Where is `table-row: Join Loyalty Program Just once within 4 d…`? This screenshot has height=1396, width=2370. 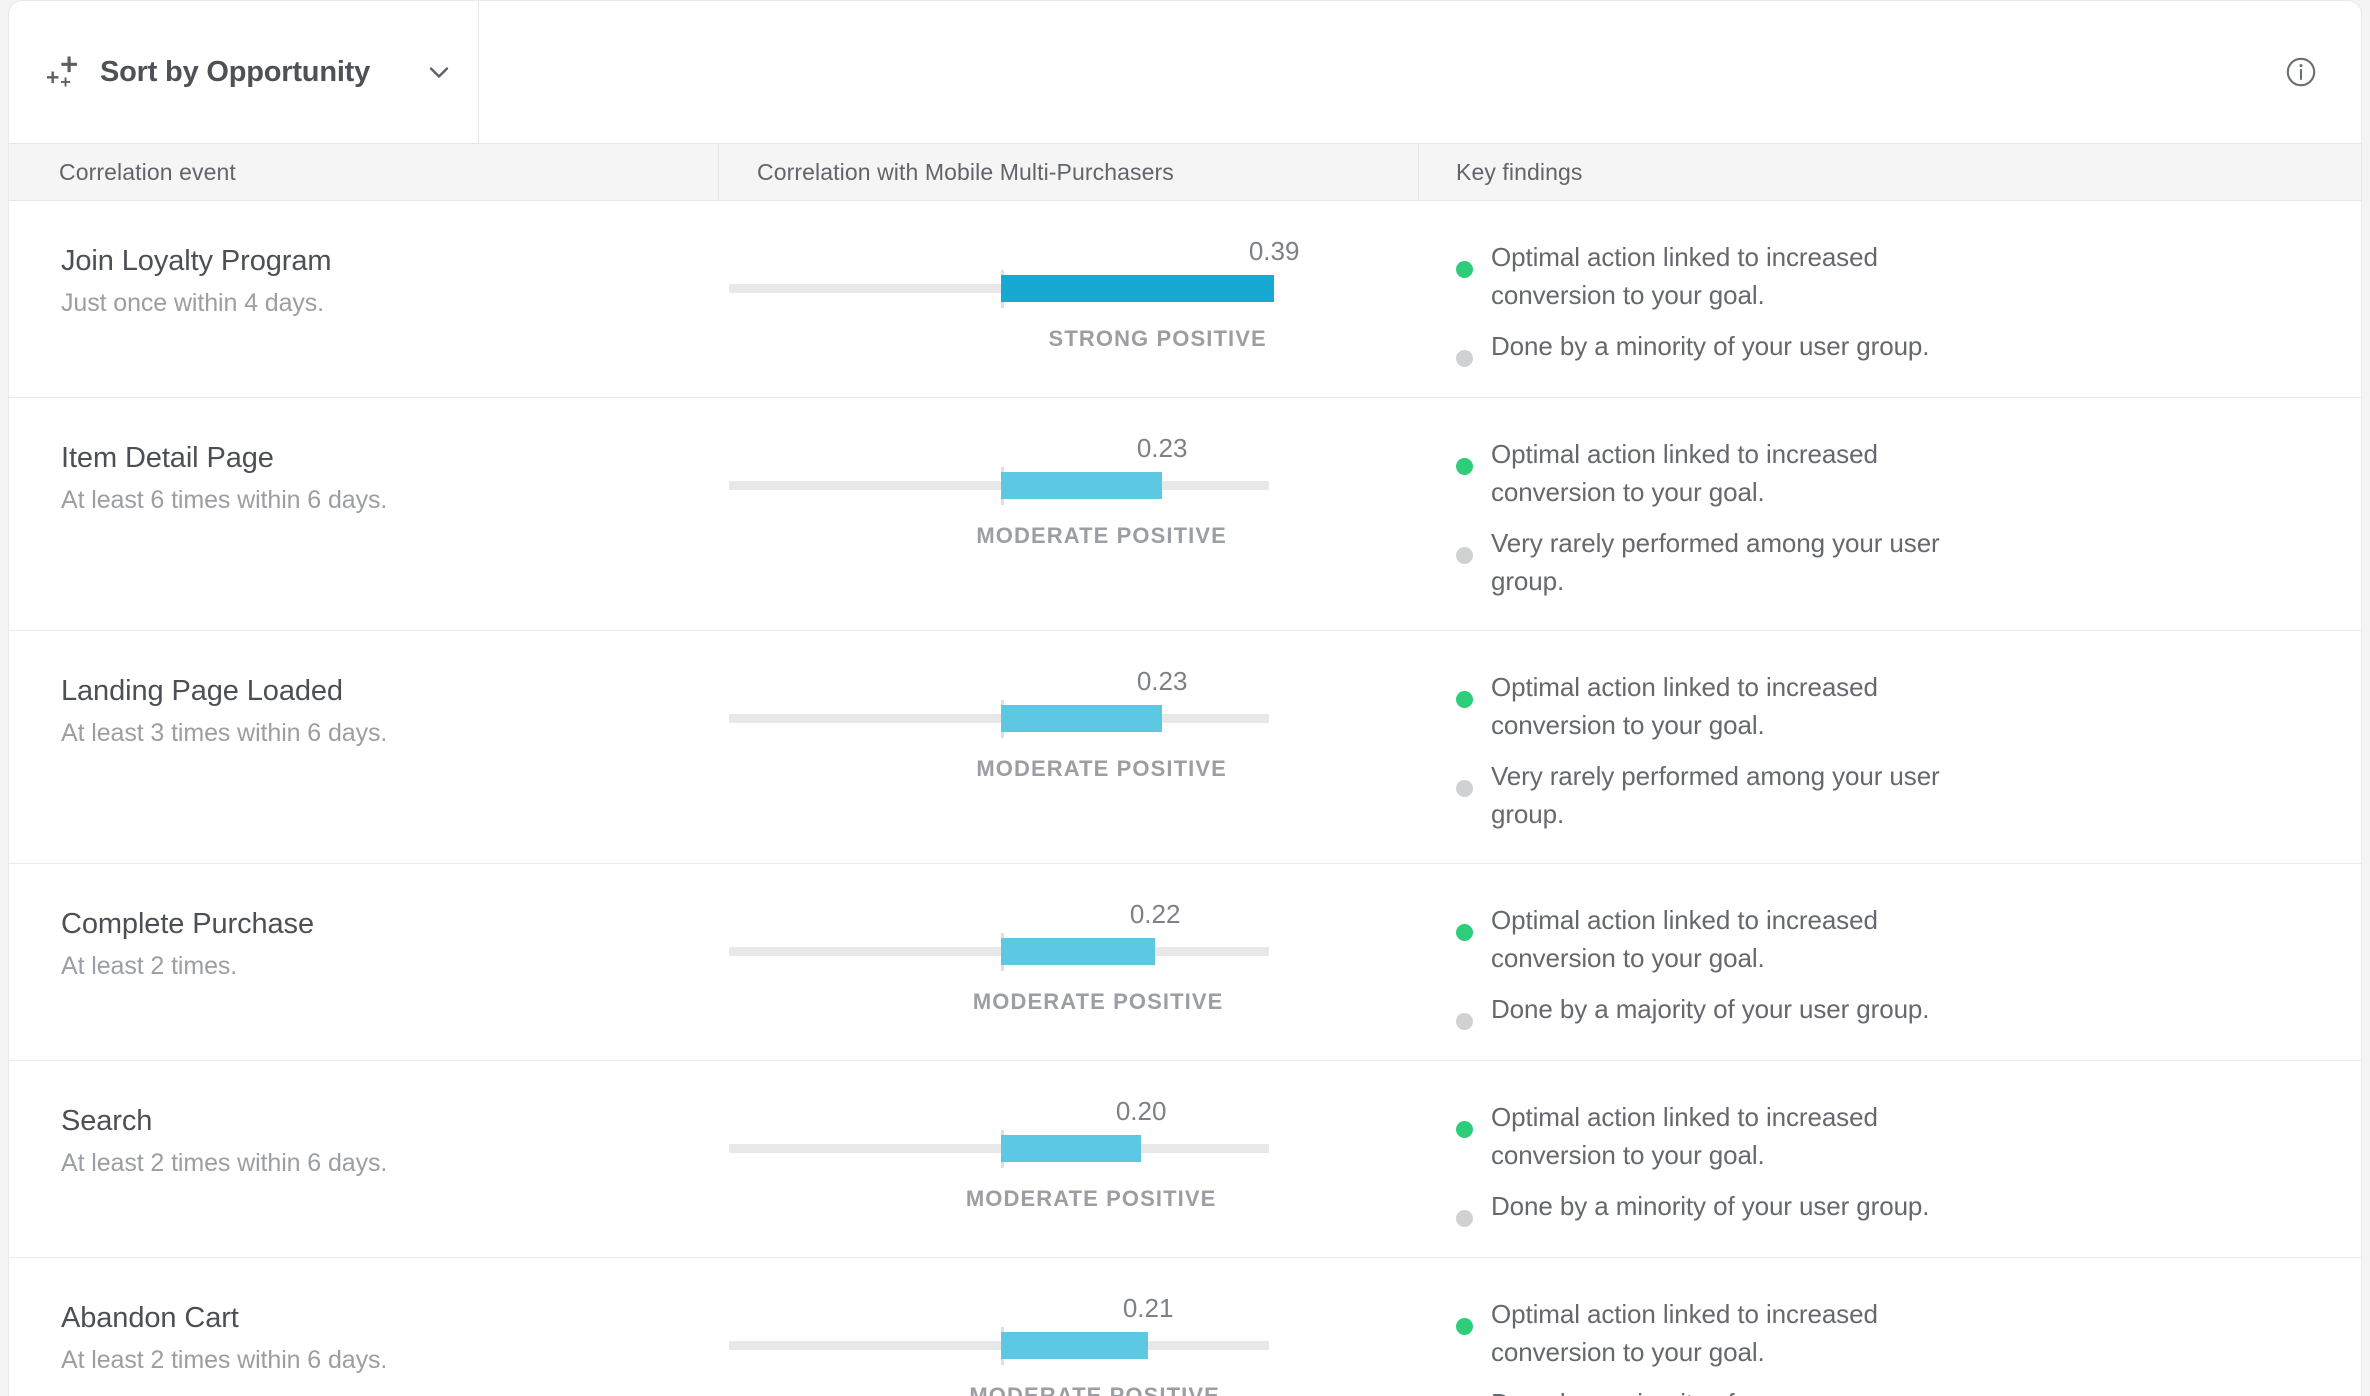
table-row: Join Loyalty Program Just once within 4 d… is located at coordinates (1185, 299).